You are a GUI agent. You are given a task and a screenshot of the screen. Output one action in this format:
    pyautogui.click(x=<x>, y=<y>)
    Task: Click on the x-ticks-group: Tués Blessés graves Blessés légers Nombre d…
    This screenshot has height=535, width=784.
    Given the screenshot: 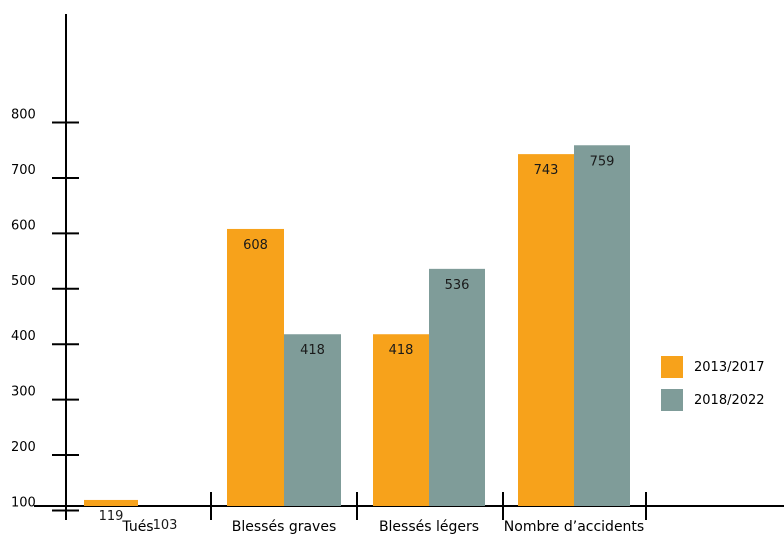 What is the action you would take?
    pyautogui.click(x=384, y=513)
    